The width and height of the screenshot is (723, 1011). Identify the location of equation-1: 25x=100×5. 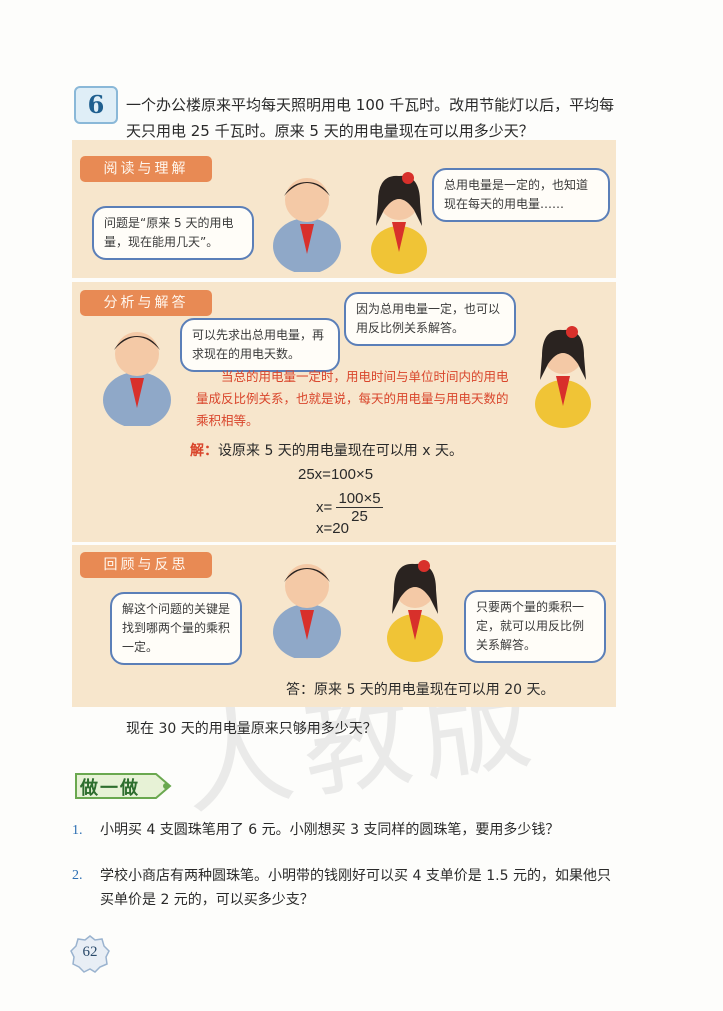
(336, 474).